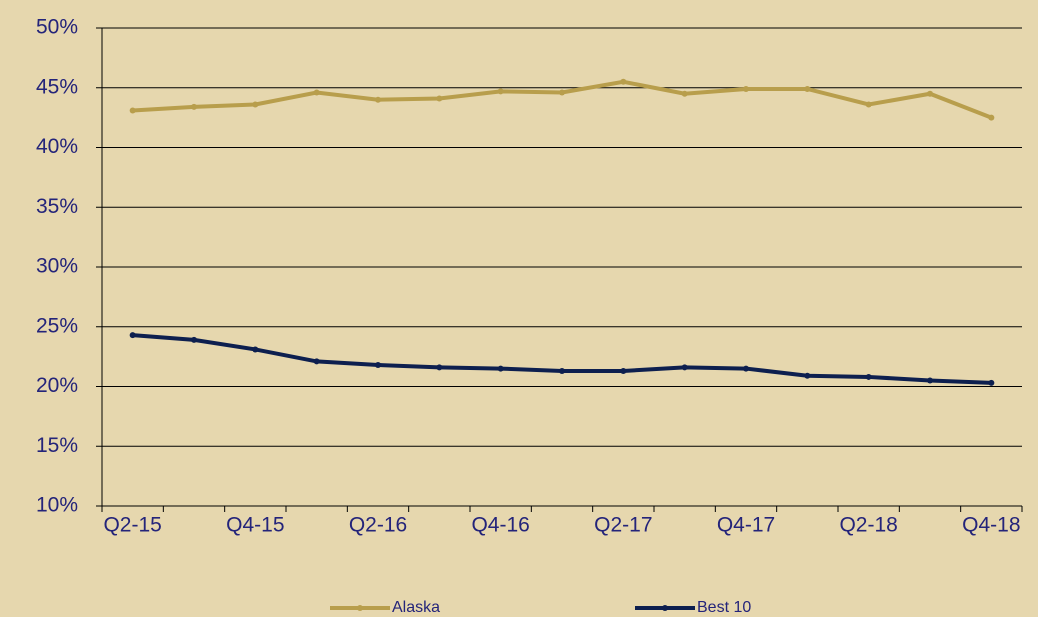  Describe the element at coordinates (416, 607) in the screenshot. I see `legend-label: Alaska` at that location.